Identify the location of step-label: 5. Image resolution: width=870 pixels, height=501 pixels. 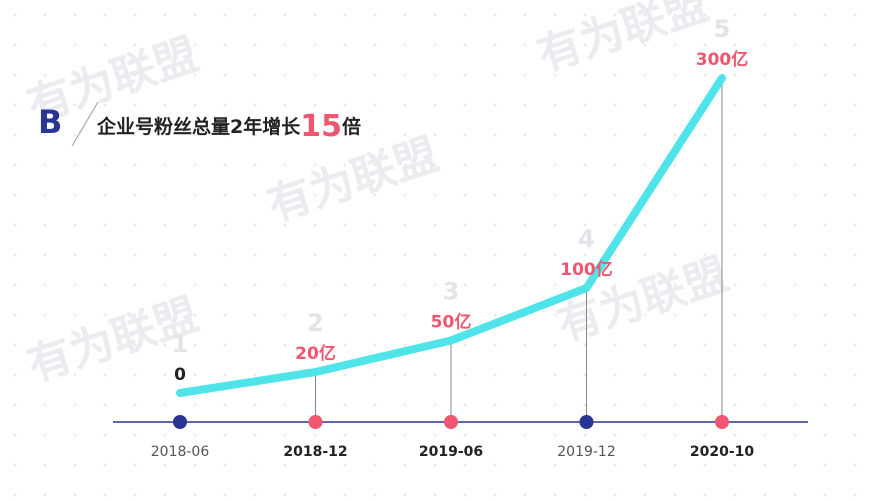
(722, 29).